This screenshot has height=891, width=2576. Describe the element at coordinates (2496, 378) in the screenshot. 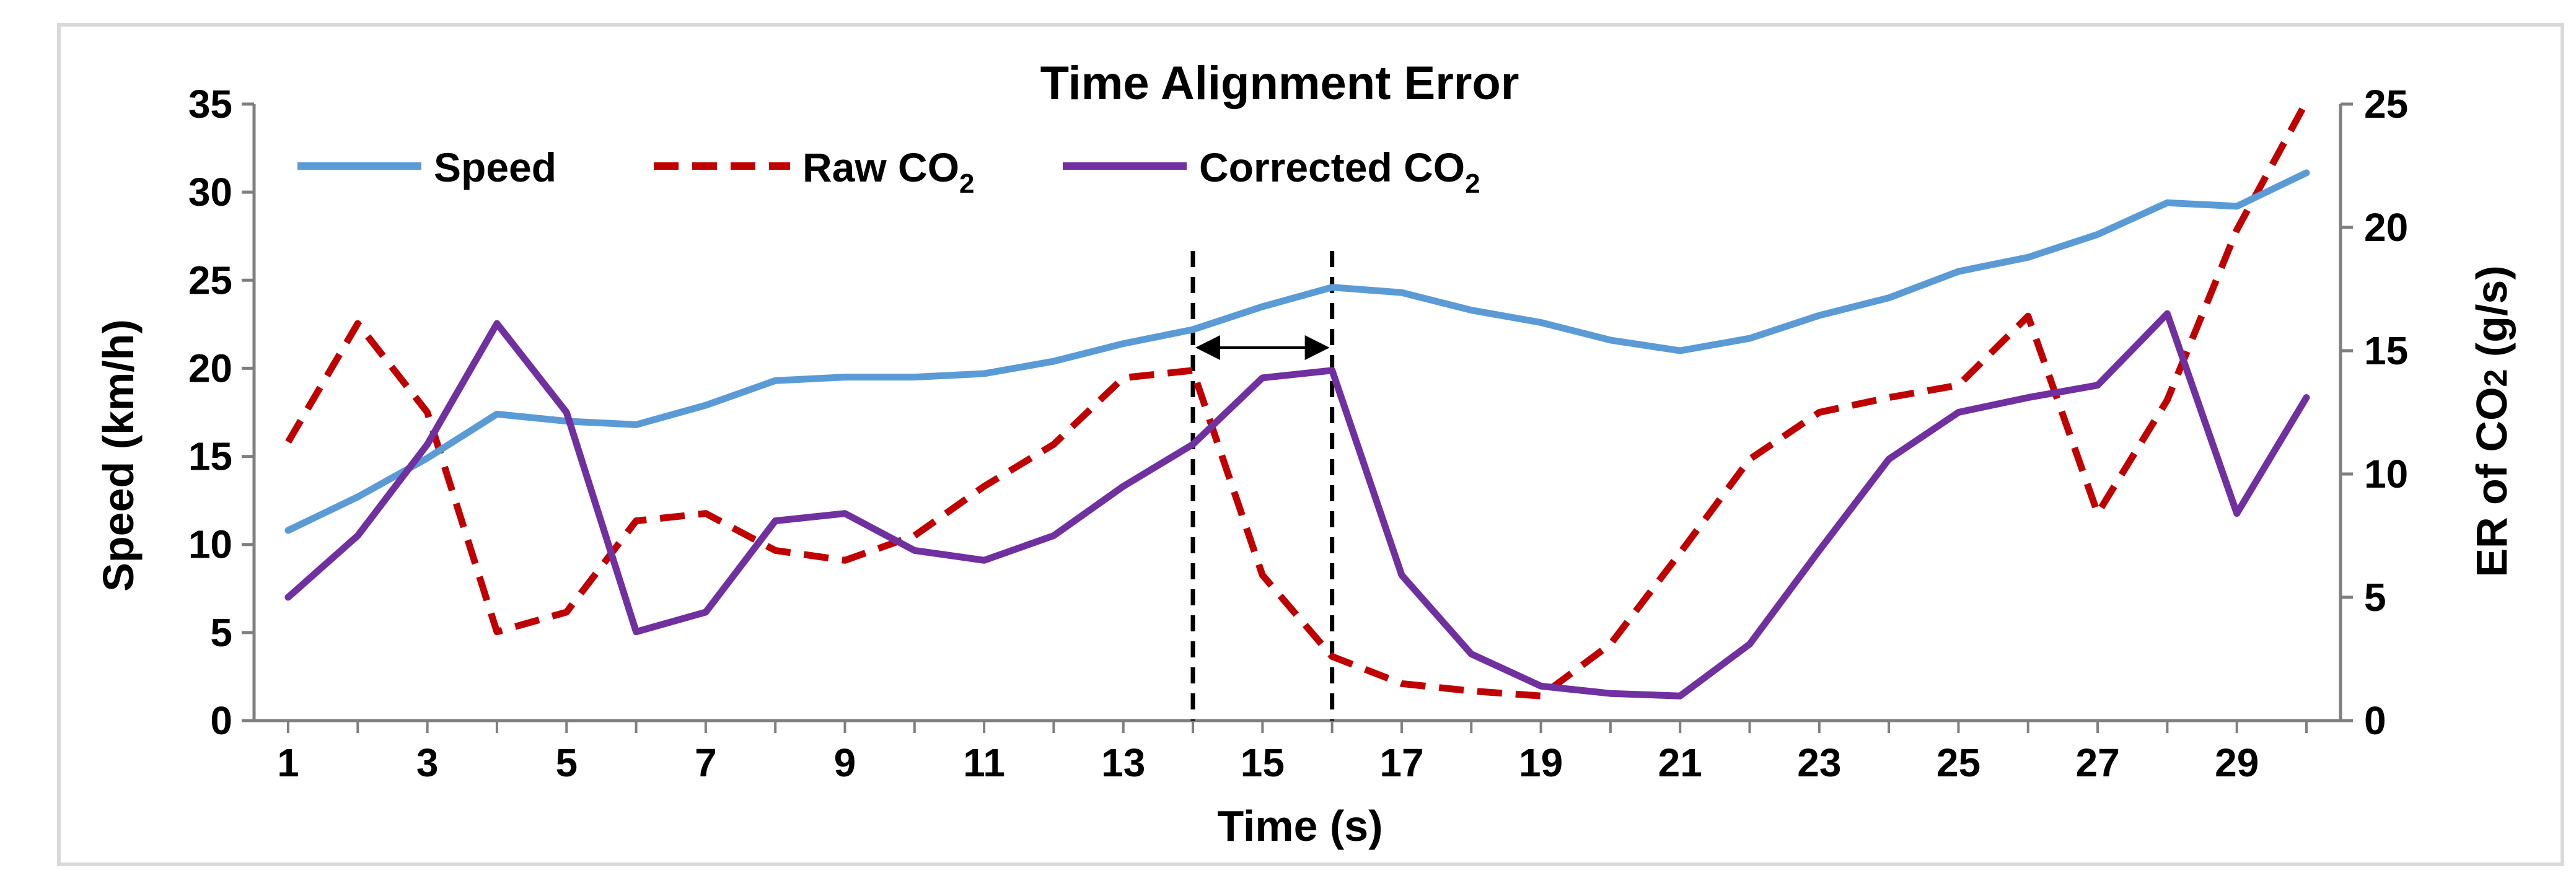

I see `right-axis-label-sub: 2` at that location.